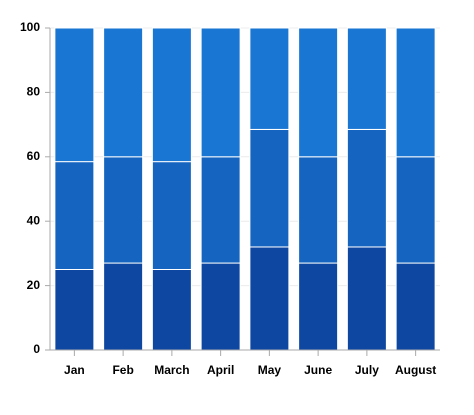  Describe the element at coordinates (415, 370) in the screenshot. I see `x-tick-label: August` at that location.